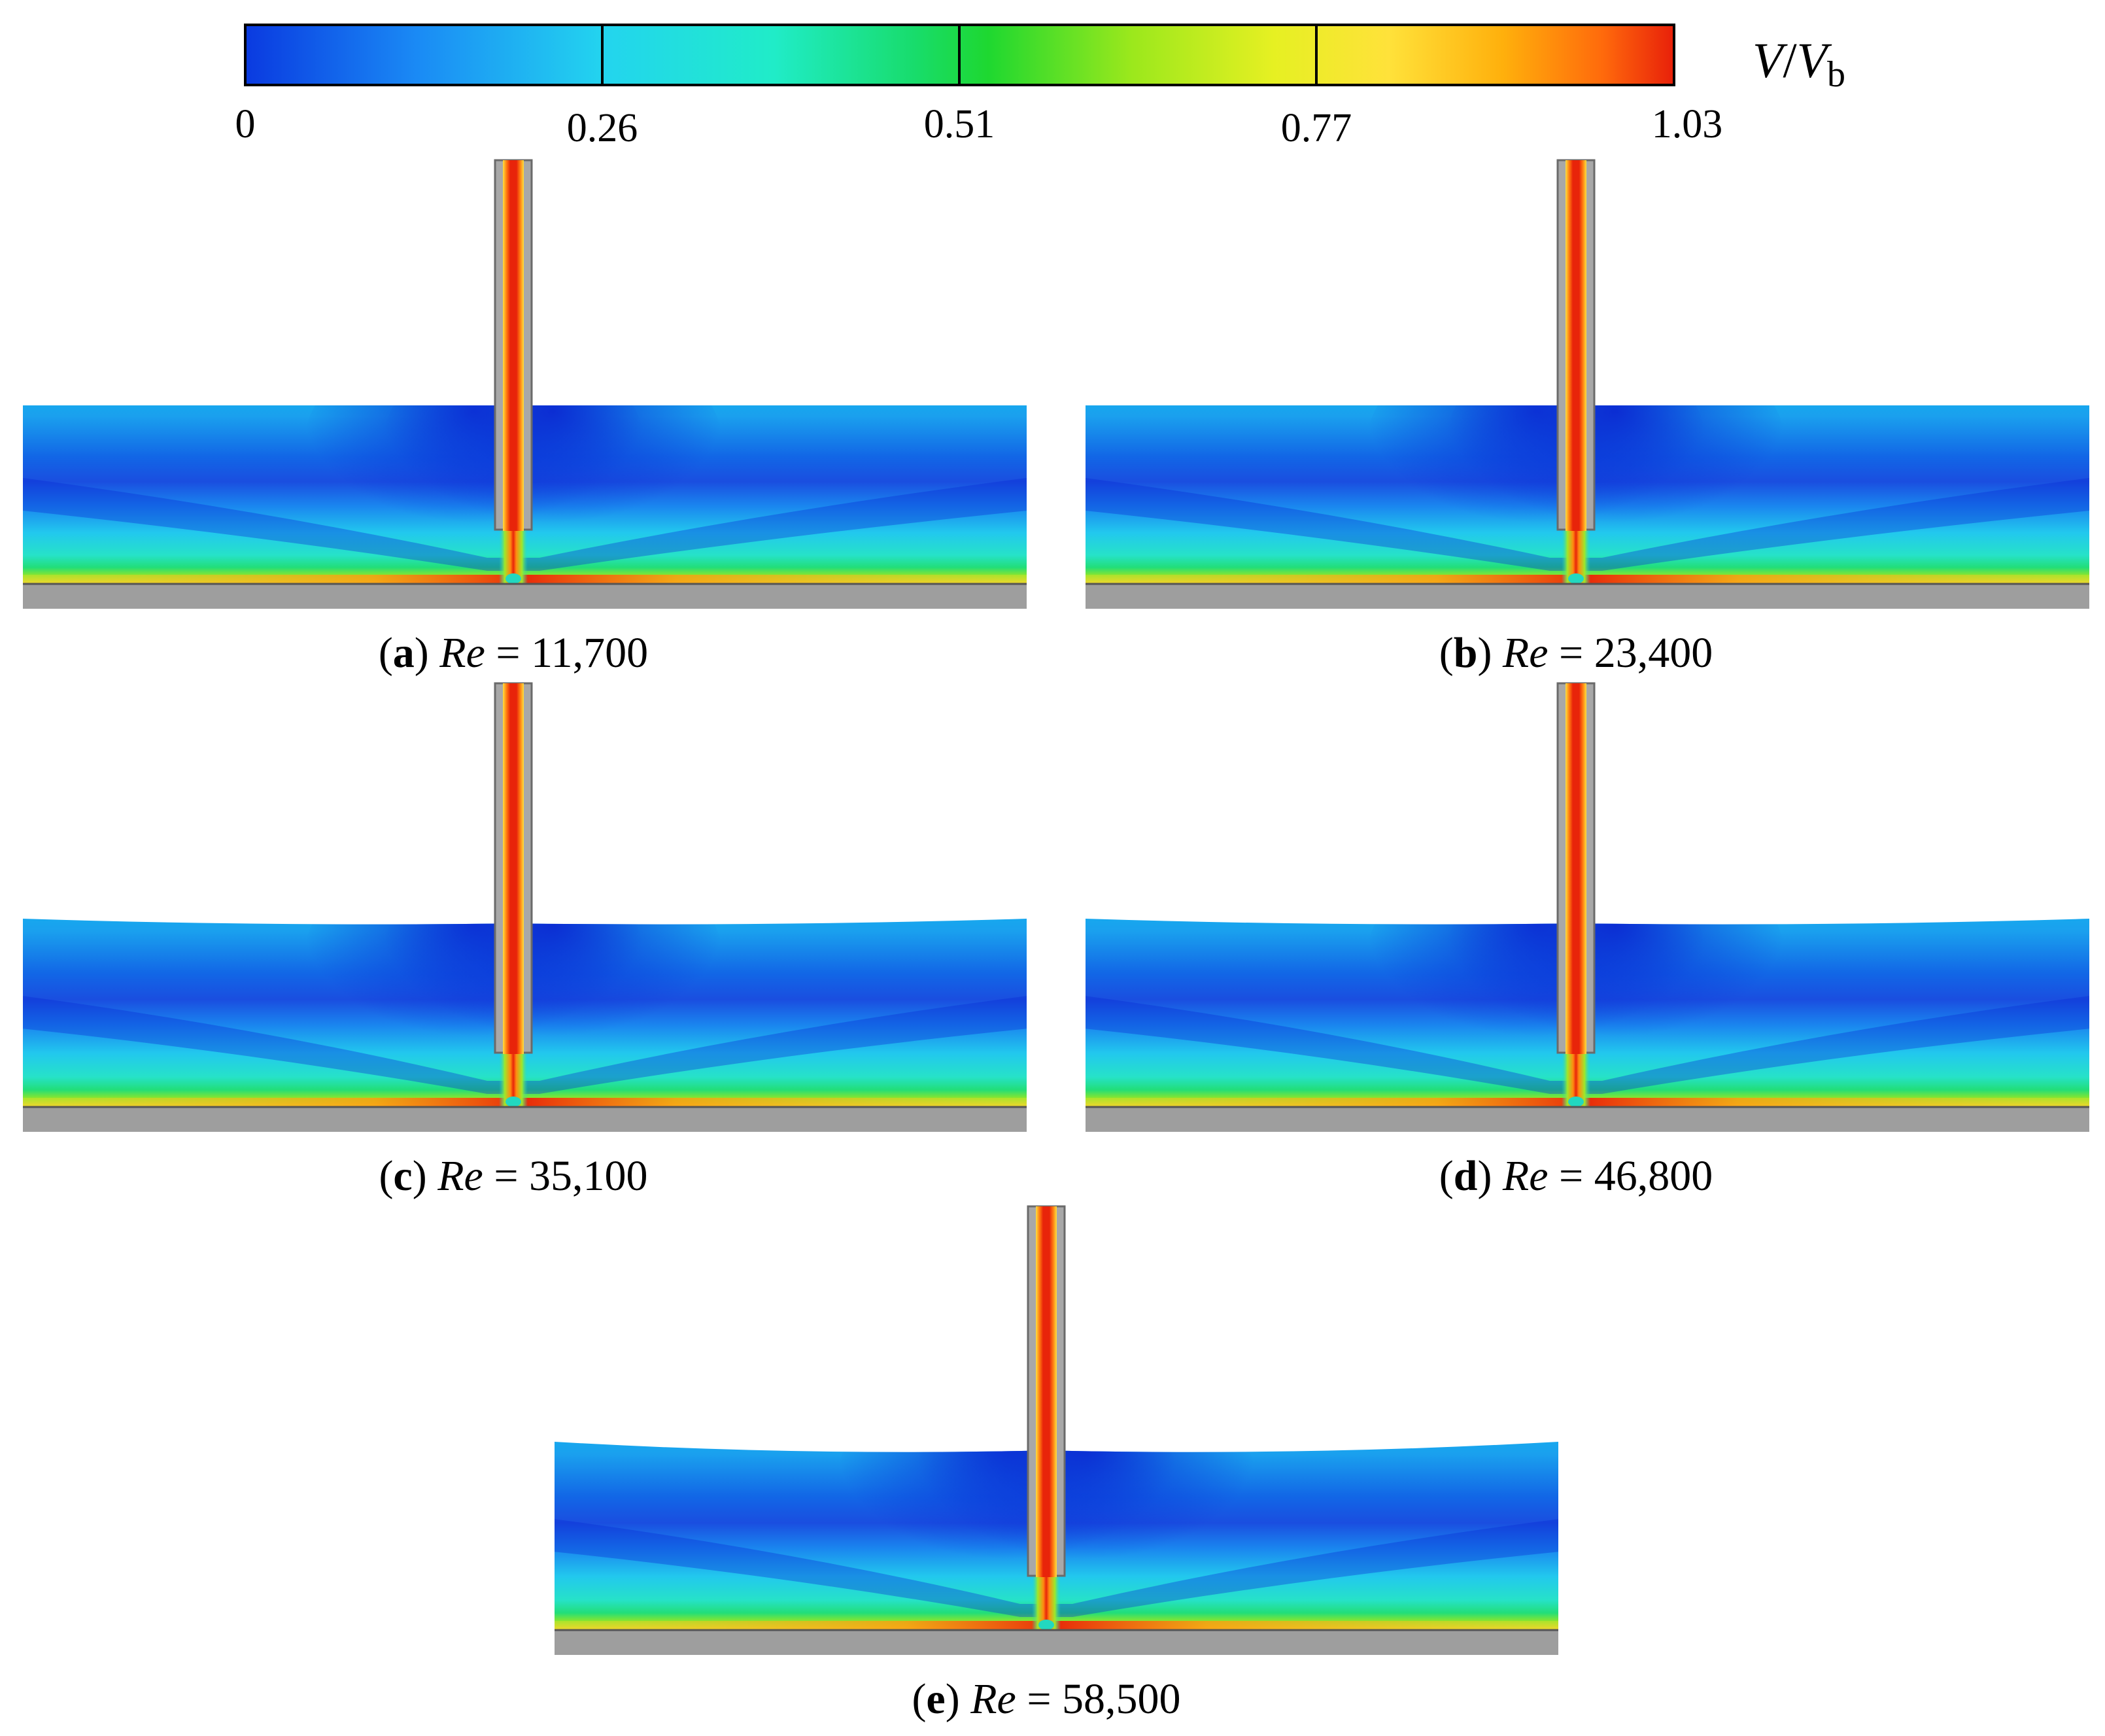 This screenshot has height=1736, width=2105. Describe the element at coordinates (246, 124) in the screenshot. I see `colorbar-tick-label: 0` at that location.